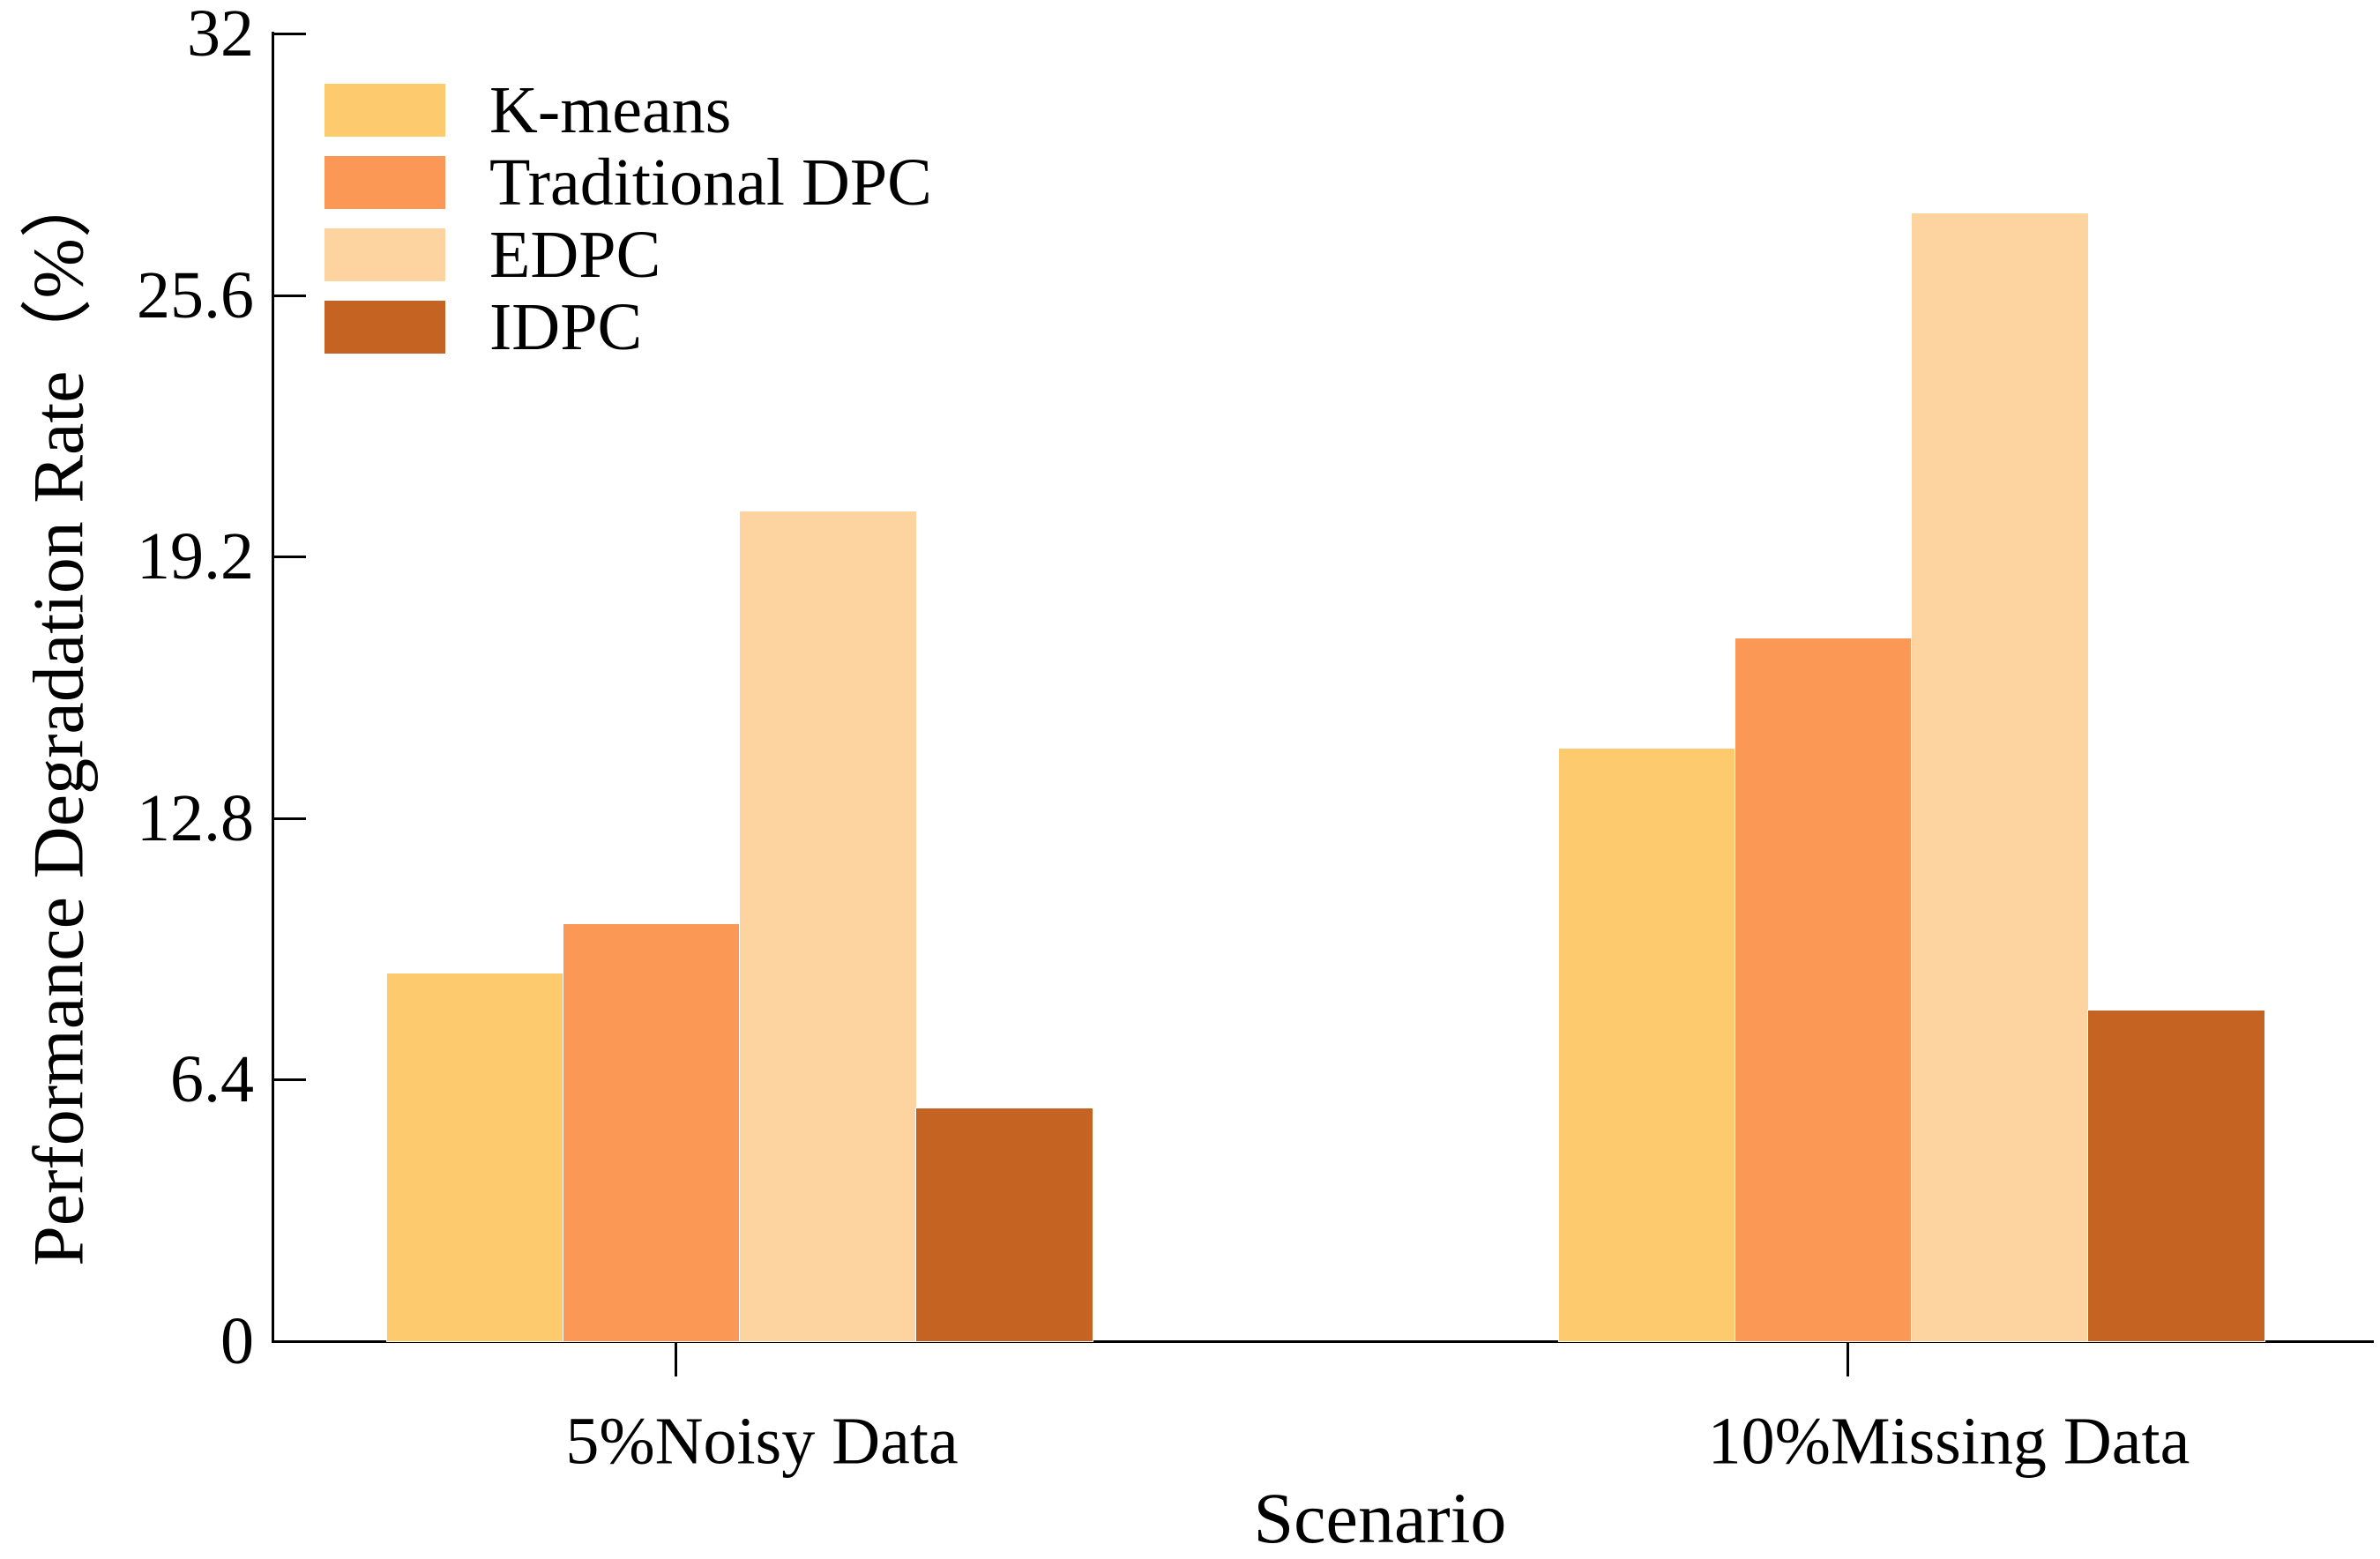 This screenshot has width=2380, height=1559. I want to click on legend-label-k-means: K-means, so click(610, 110).